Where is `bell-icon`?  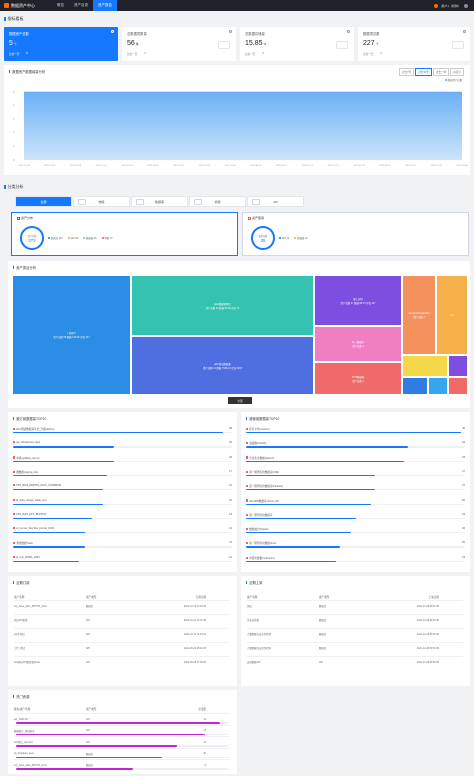 bell-icon is located at coordinates (436, 5).